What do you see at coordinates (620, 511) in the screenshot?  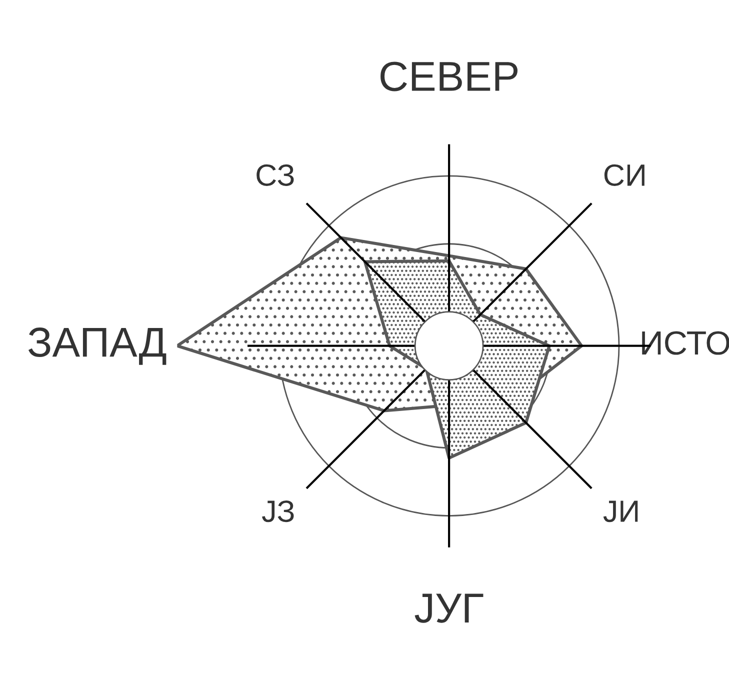 I see `spoke-label: ЈИ` at bounding box center [620, 511].